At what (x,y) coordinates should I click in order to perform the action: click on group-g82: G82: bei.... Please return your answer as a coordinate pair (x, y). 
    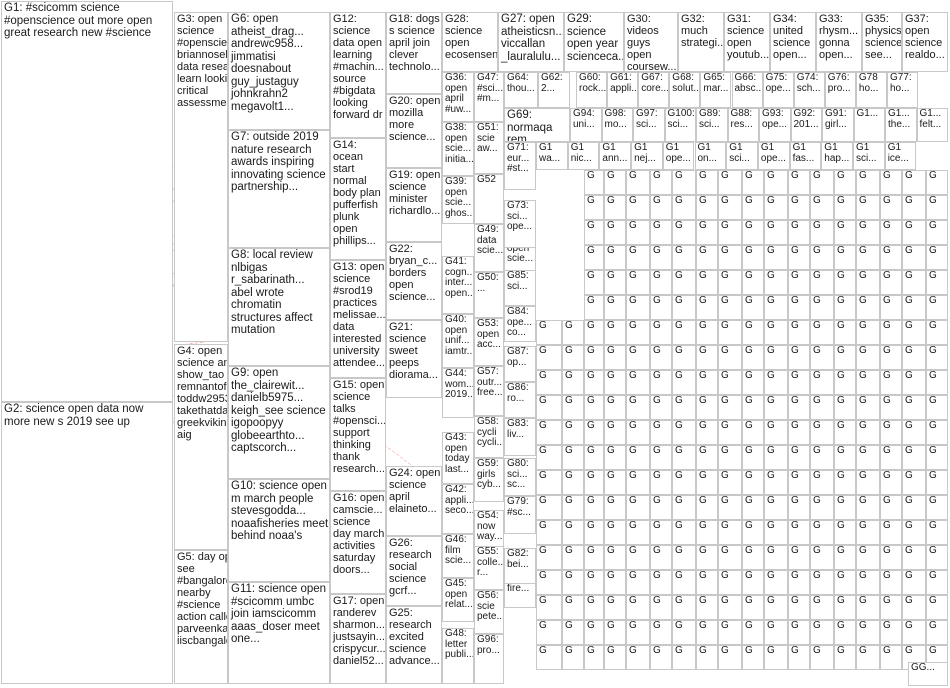
    Looking at the image, I should click on (520, 566).